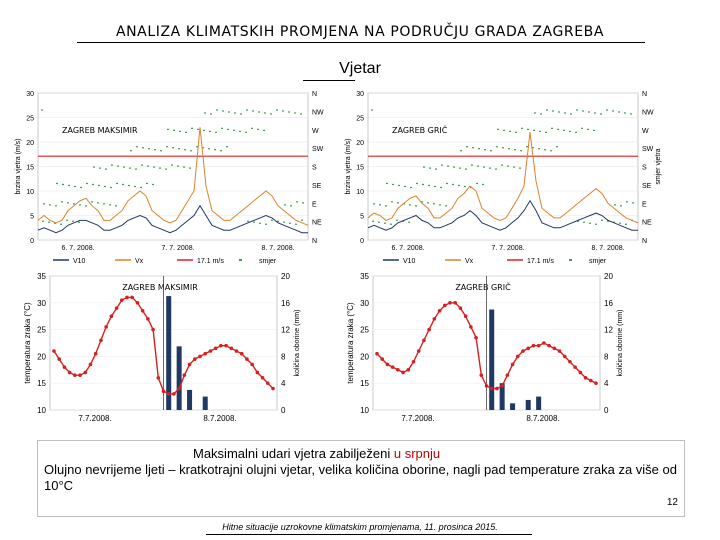  I want to click on series-line-vx, so click(173, 176).